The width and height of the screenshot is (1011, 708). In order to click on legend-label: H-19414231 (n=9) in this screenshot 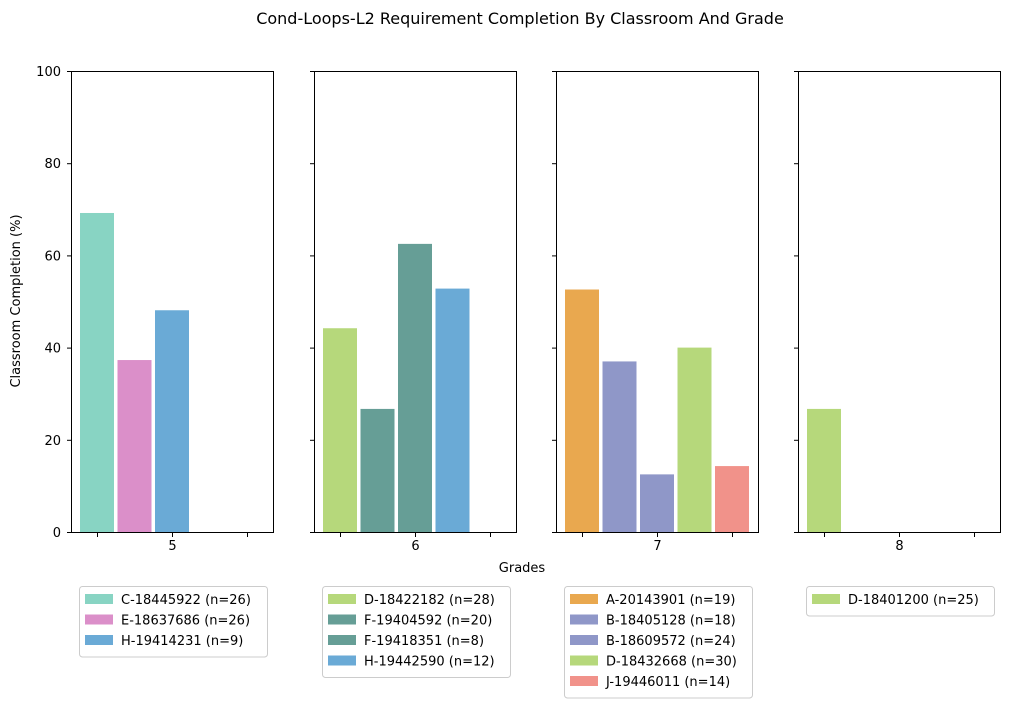, I will do `click(182, 641)`.